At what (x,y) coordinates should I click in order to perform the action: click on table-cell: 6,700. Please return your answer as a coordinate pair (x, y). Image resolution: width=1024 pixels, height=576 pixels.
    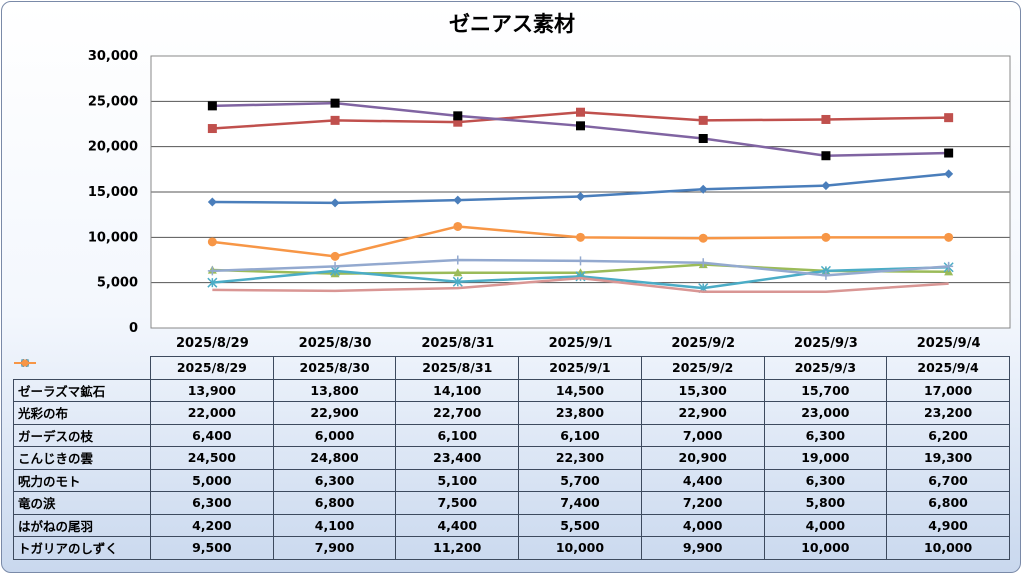
    Looking at the image, I should click on (948, 480).